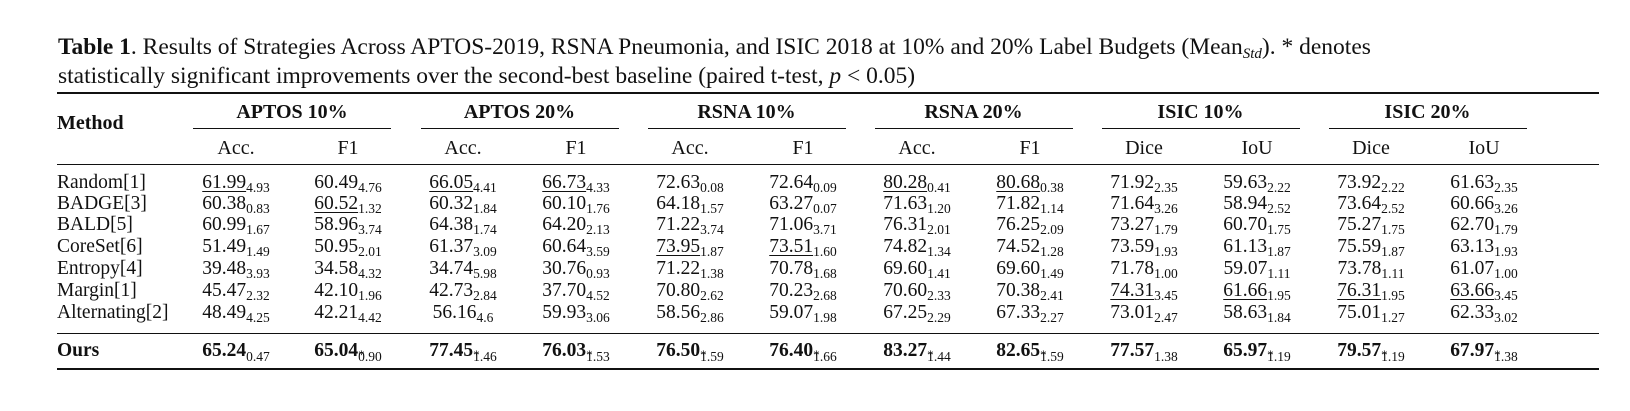  What do you see at coordinates (370, 295) in the screenshot?
I see `cell-std: 1.96` at bounding box center [370, 295].